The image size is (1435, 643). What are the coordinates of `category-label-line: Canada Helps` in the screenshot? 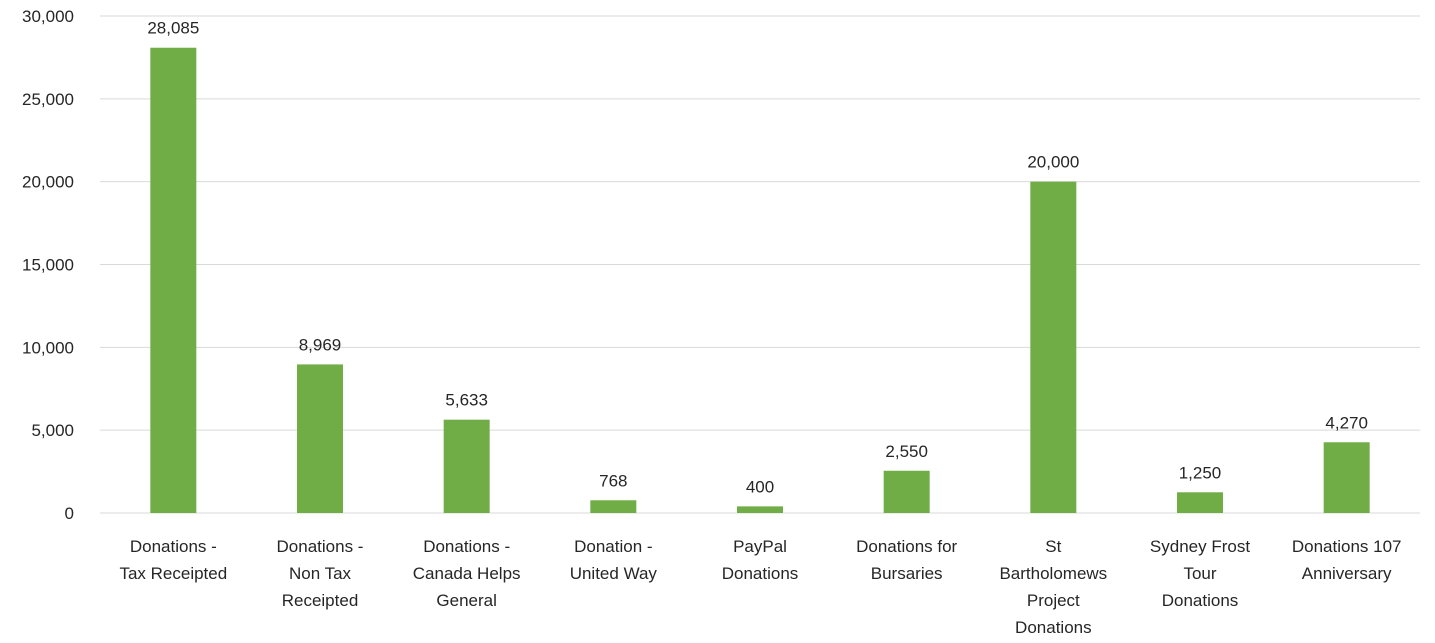 It's located at (467, 573).